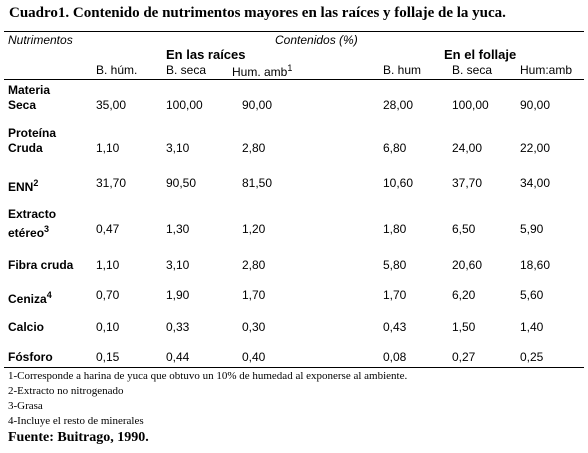 The height and width of the screenshot is (453, 588). I want to click on row-label: Fibra cruda, so click(48, 265).